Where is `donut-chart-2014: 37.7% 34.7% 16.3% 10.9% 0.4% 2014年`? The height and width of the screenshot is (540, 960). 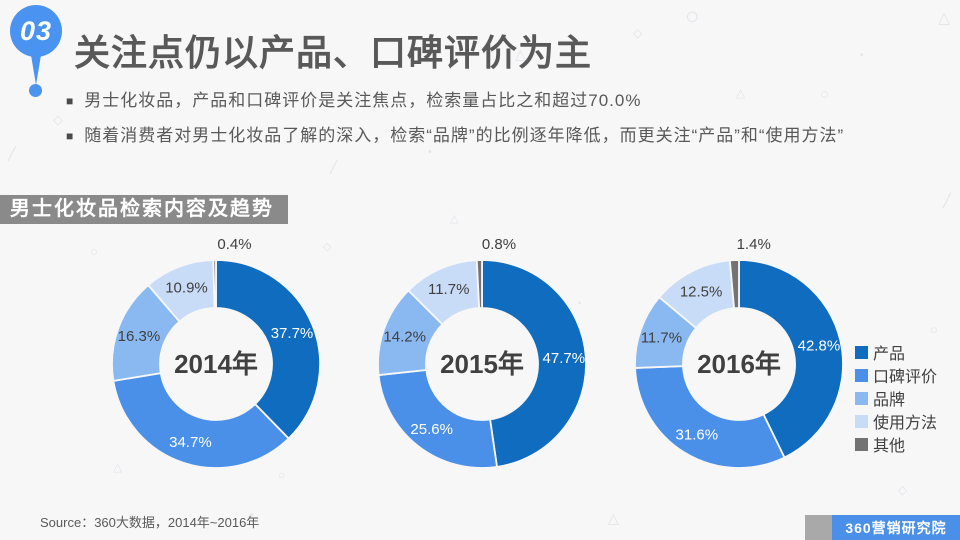 donut-chart-2014: 37.7% 34.7% 16.3% 10.9% 0.4% 2014年 is located at coordinates (216, 356).